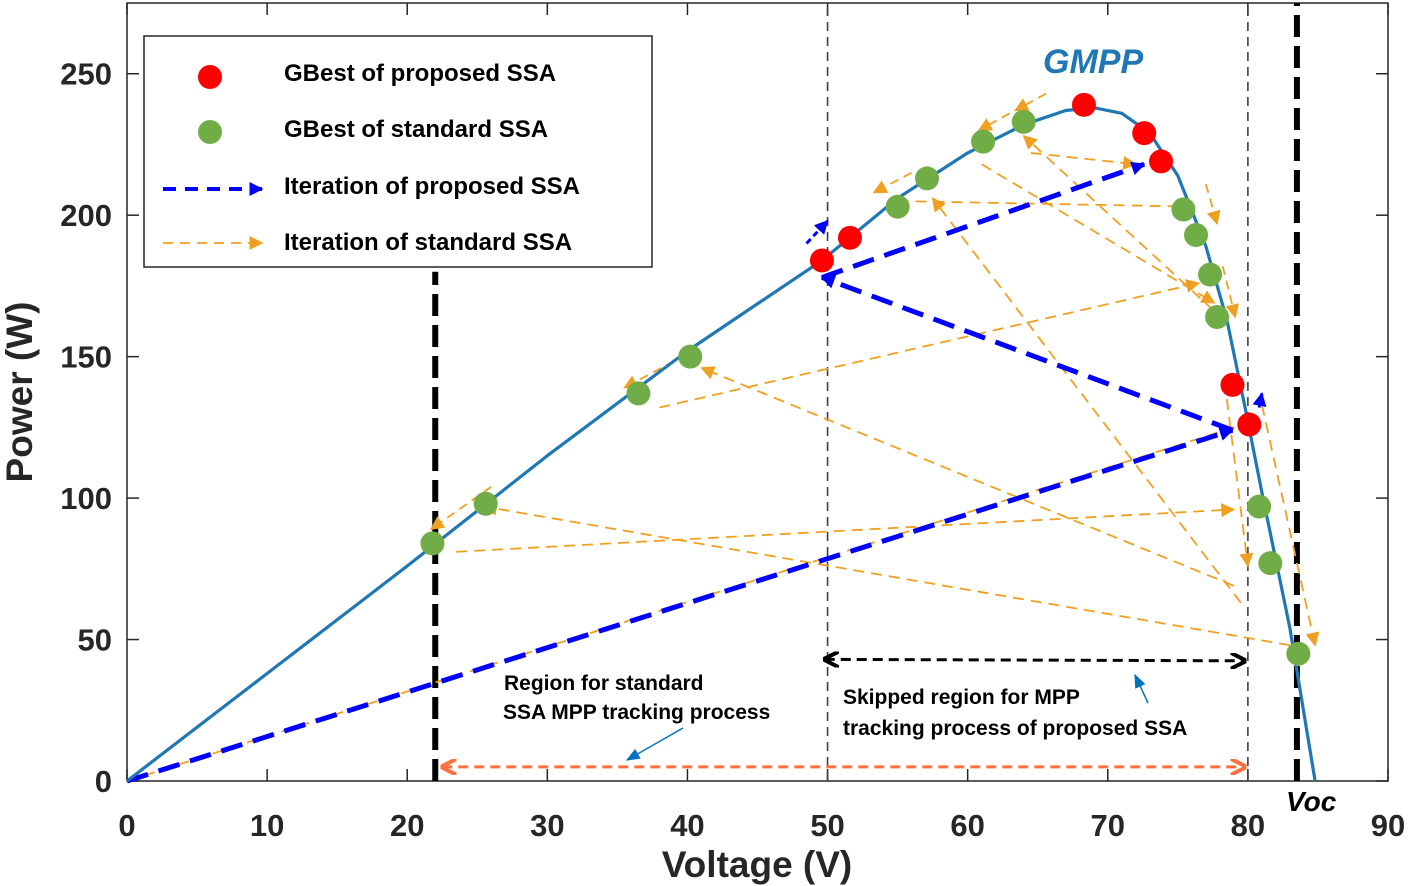 This screenshot has width=1410, height=886. I want to click on x-tick-labels: 0 10 20 30 40 50 60 70 80 90, so click(761, 825).